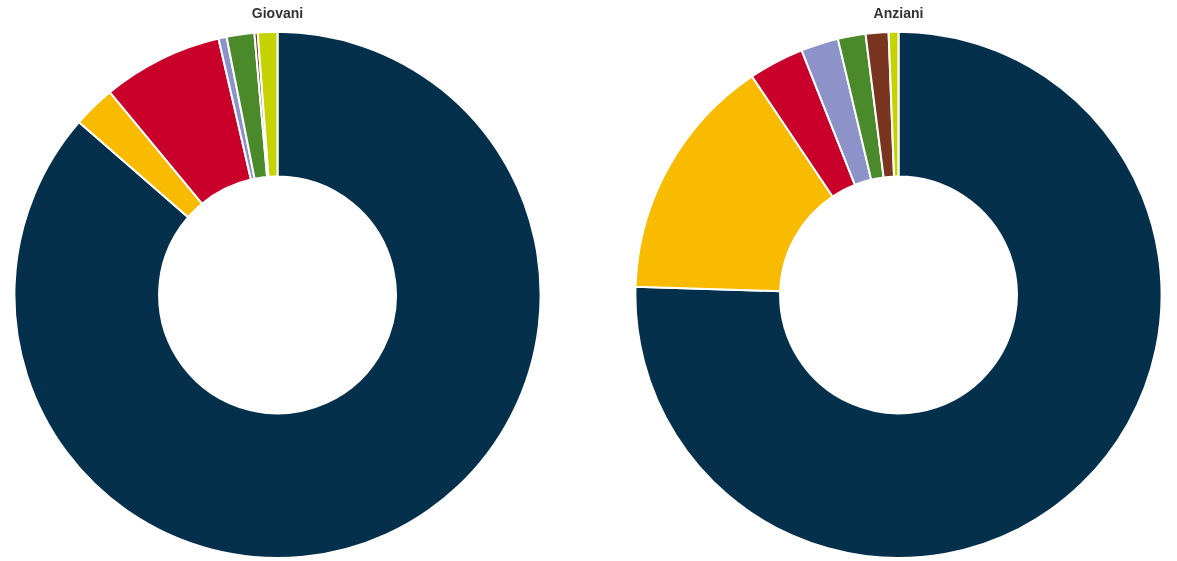 The width and height of the screenshot is (1177, 561). What do you see at coordinates (277, 13) in the screenshot?
I see `chart-title: Giovani` at bounding box center [277, 13].